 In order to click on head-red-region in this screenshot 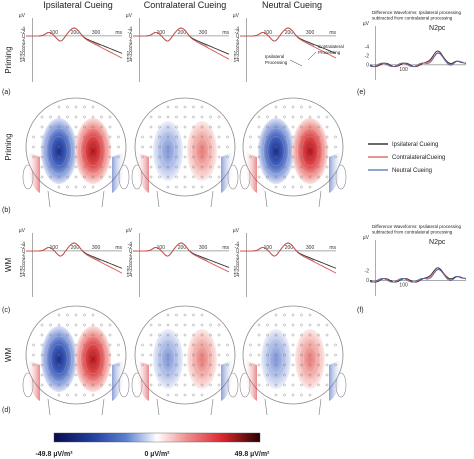, I will do `click(202, 359)`.